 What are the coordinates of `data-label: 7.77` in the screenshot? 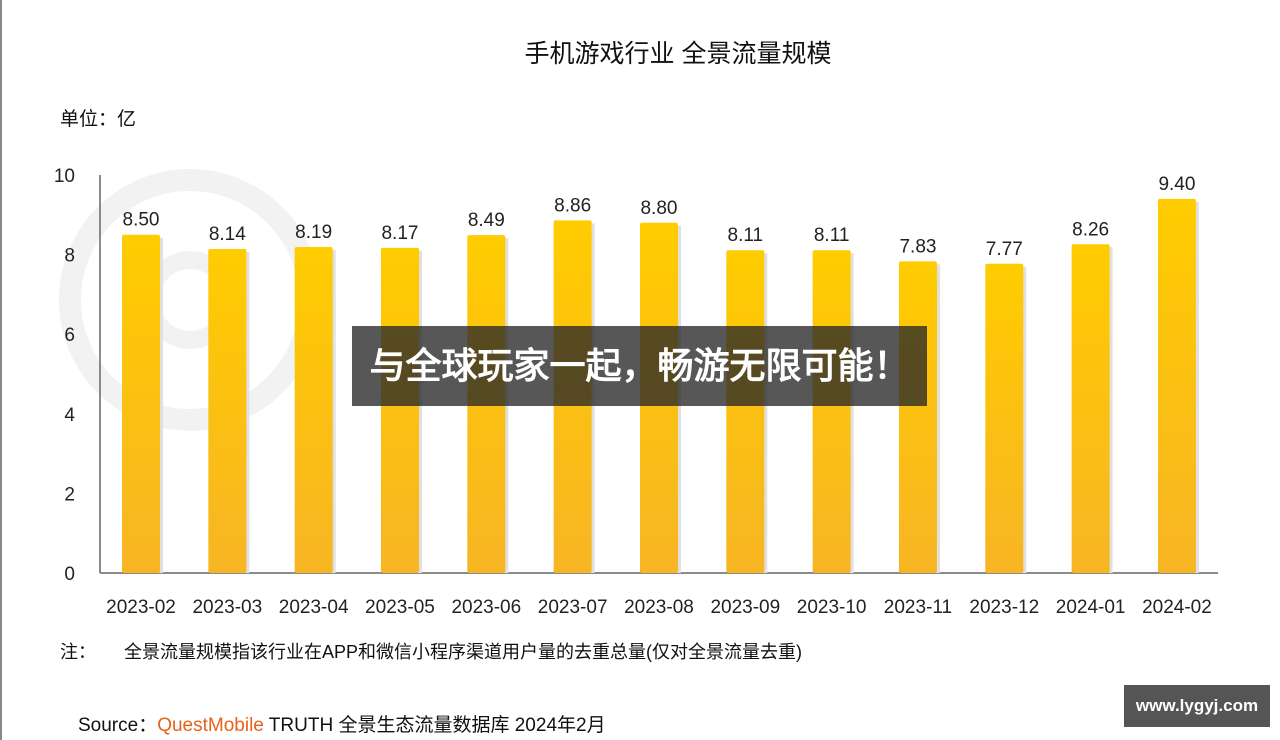 It's located at (1004, 249).